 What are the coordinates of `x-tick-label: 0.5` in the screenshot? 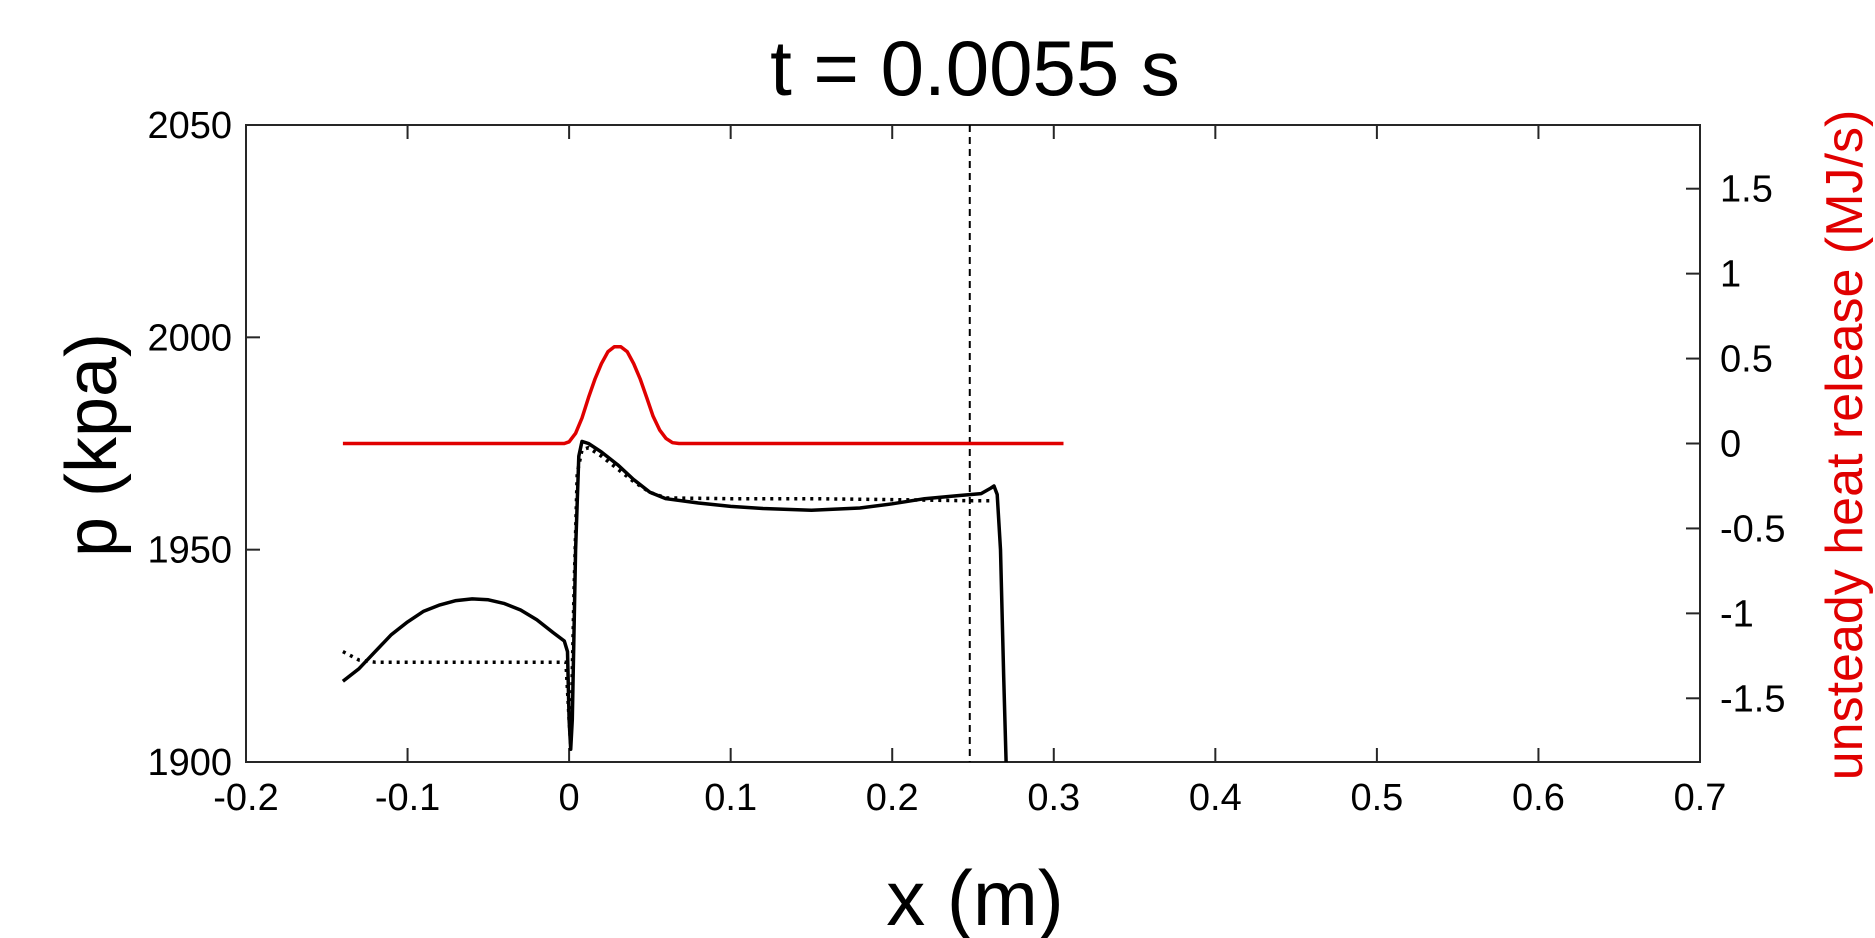 It's located at (1376, 798).